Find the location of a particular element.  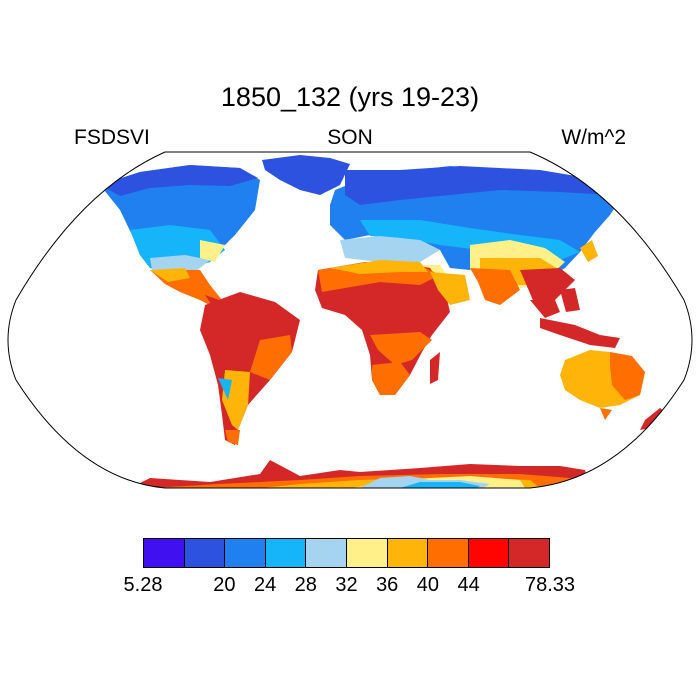

maritime-asia is located at coordinates (545, 309).